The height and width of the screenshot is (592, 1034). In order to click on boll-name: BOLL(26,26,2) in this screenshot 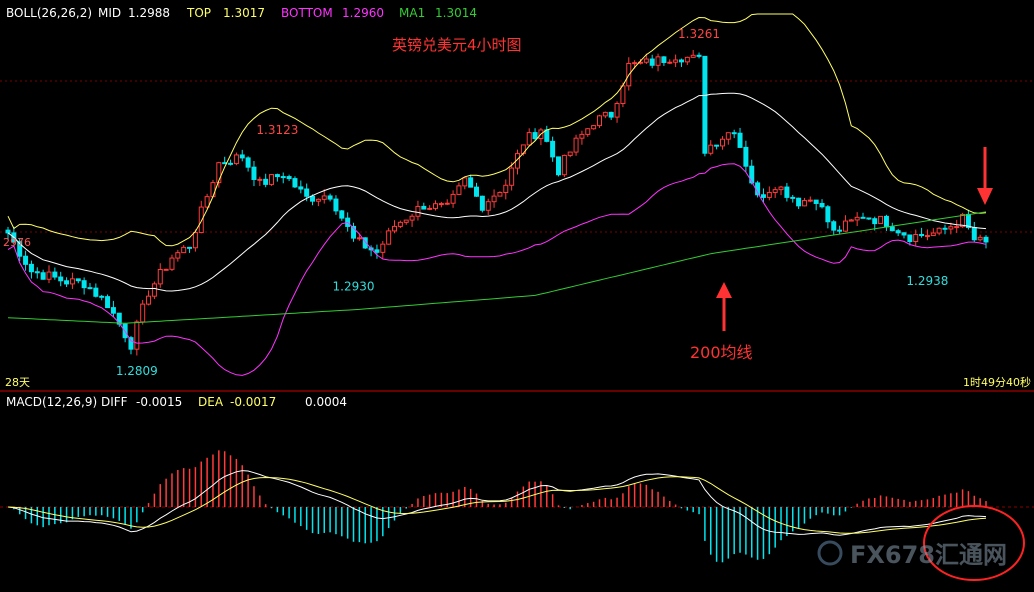, I will do `click(49, 13)`.